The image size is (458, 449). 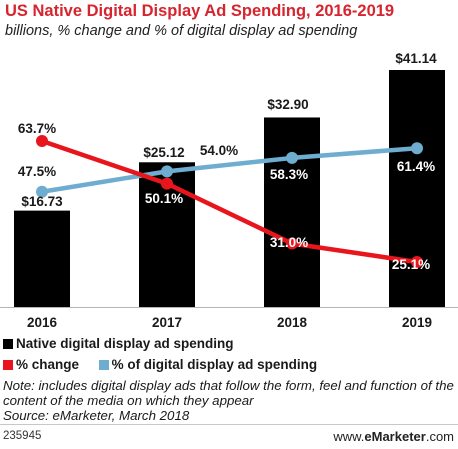 What do you see at coordinates (163, 152) in the screenshot?
I see `bar-label-2017: $25.12` at bounding box center [163, 152].